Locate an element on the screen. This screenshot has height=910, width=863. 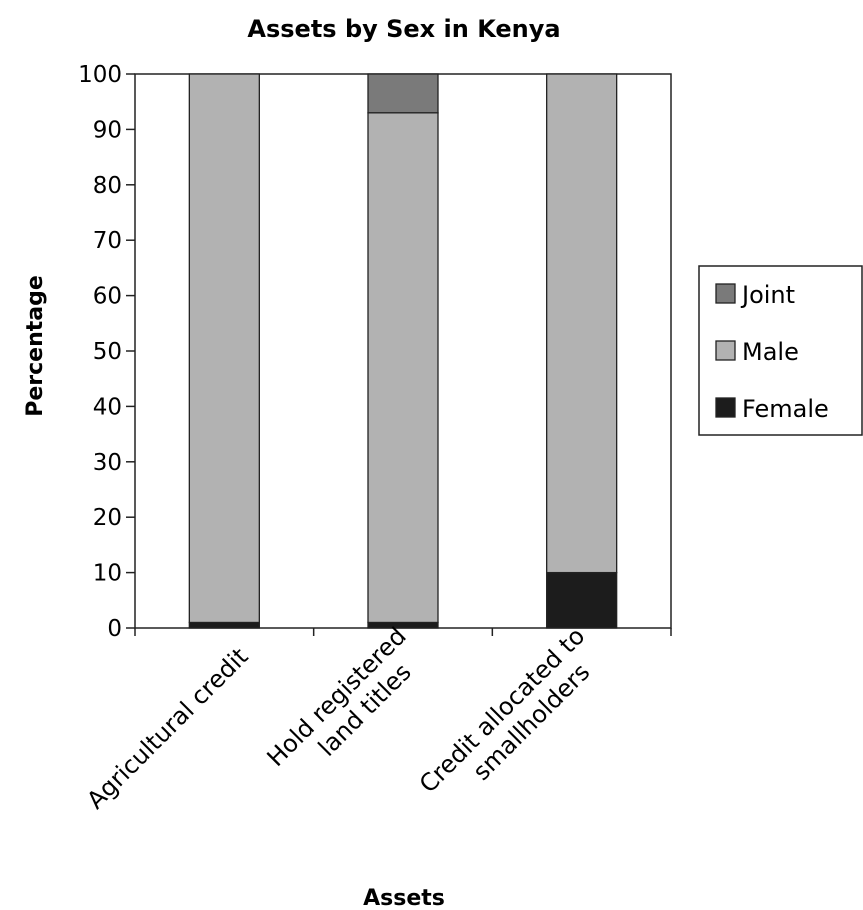
chart-title: Assets by Sex in Kenya is located at coordinates (403, 29).